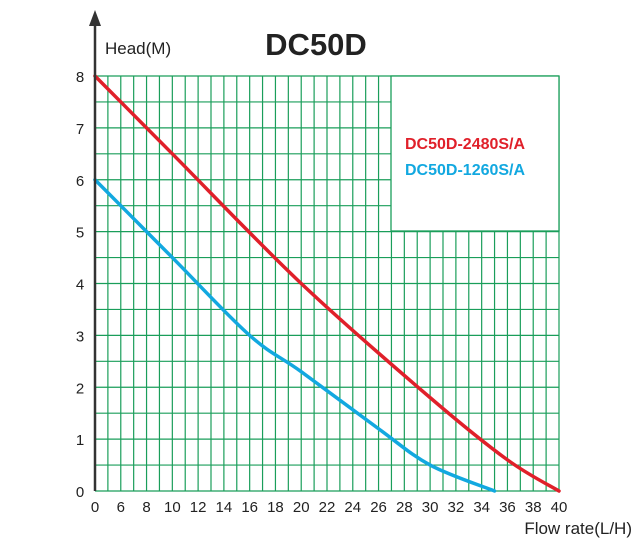 This screenshot has width=644, height=557. I want to click on x-tick-label: 18, so click(275, 507).